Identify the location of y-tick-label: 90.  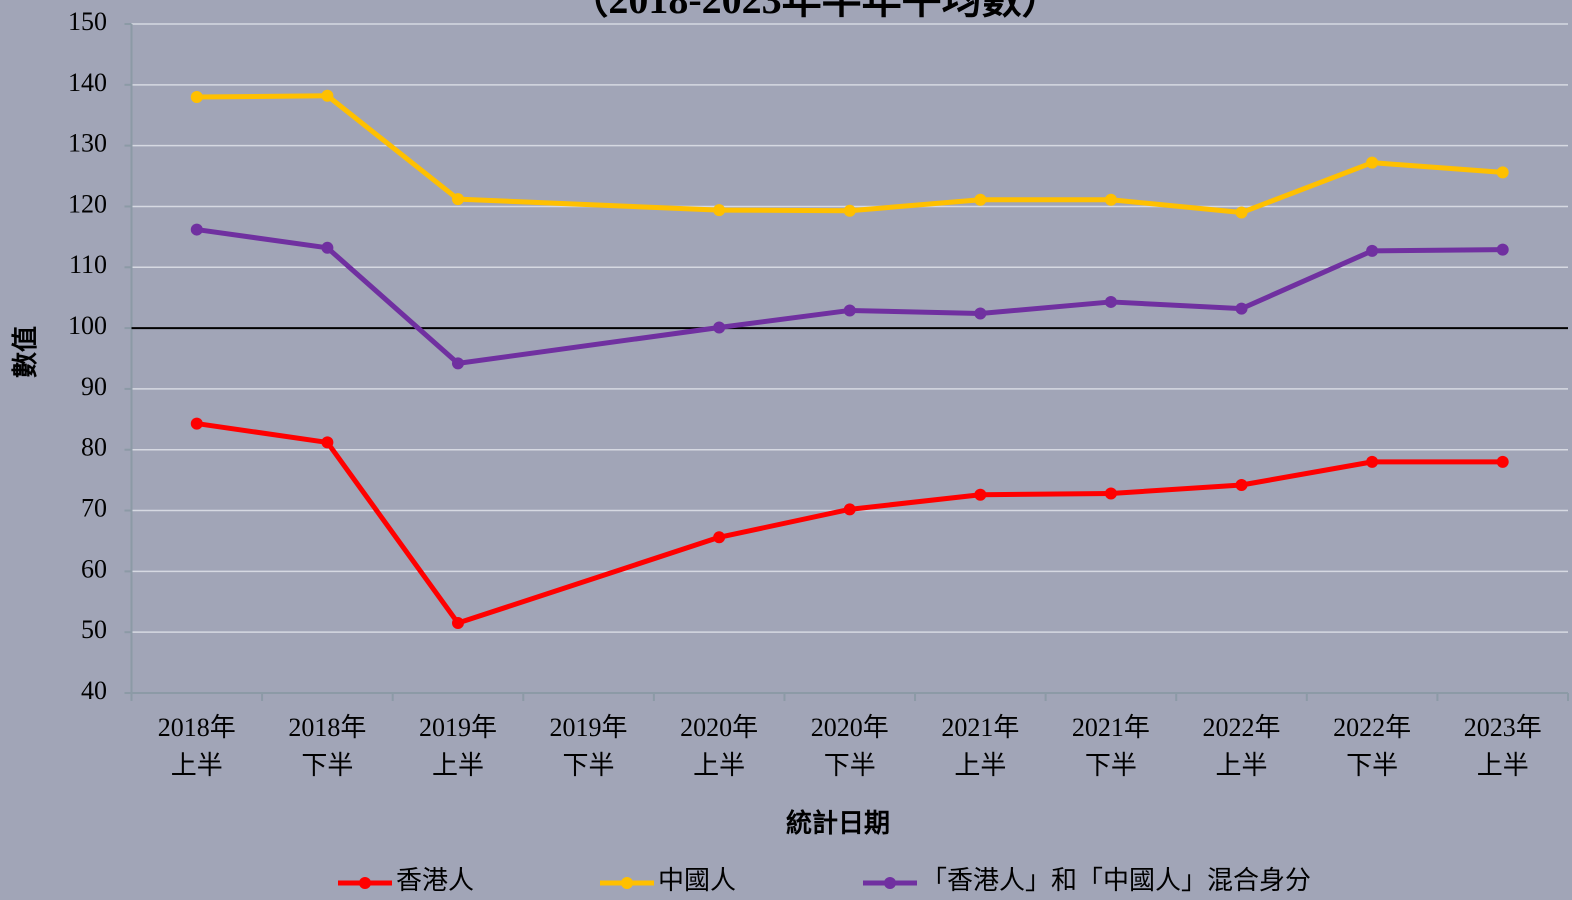
(94, 386).